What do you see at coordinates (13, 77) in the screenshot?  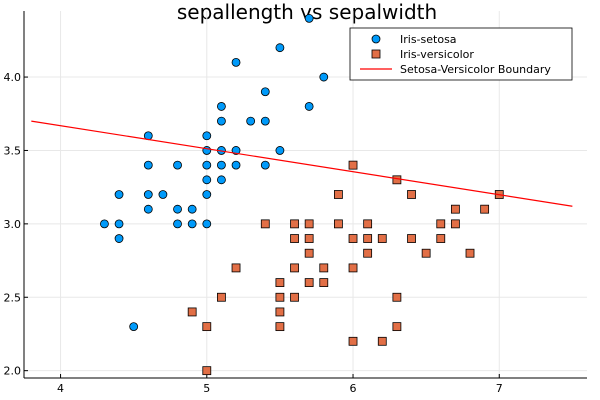 I see `y-tick-label: 4.0` at bounding box center [13, 77].